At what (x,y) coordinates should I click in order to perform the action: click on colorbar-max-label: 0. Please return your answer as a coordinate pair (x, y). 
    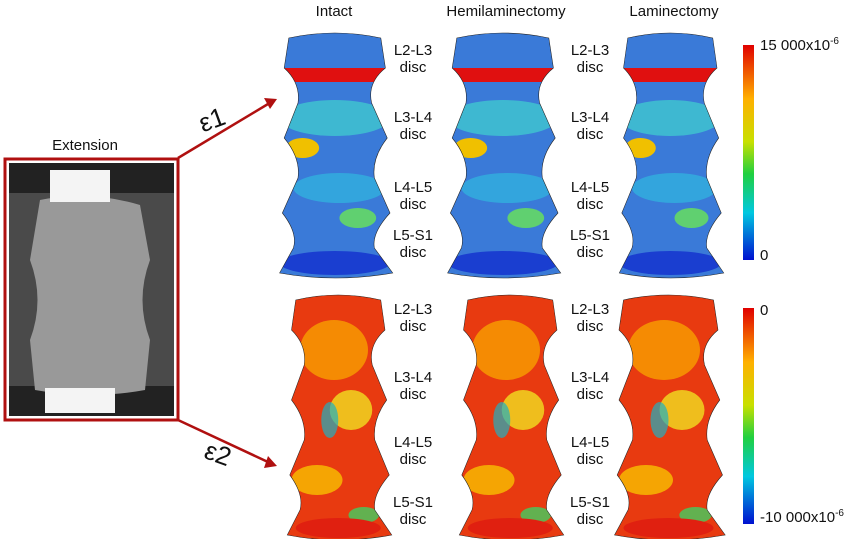
    Looking at the image, I should click on (764, 310).